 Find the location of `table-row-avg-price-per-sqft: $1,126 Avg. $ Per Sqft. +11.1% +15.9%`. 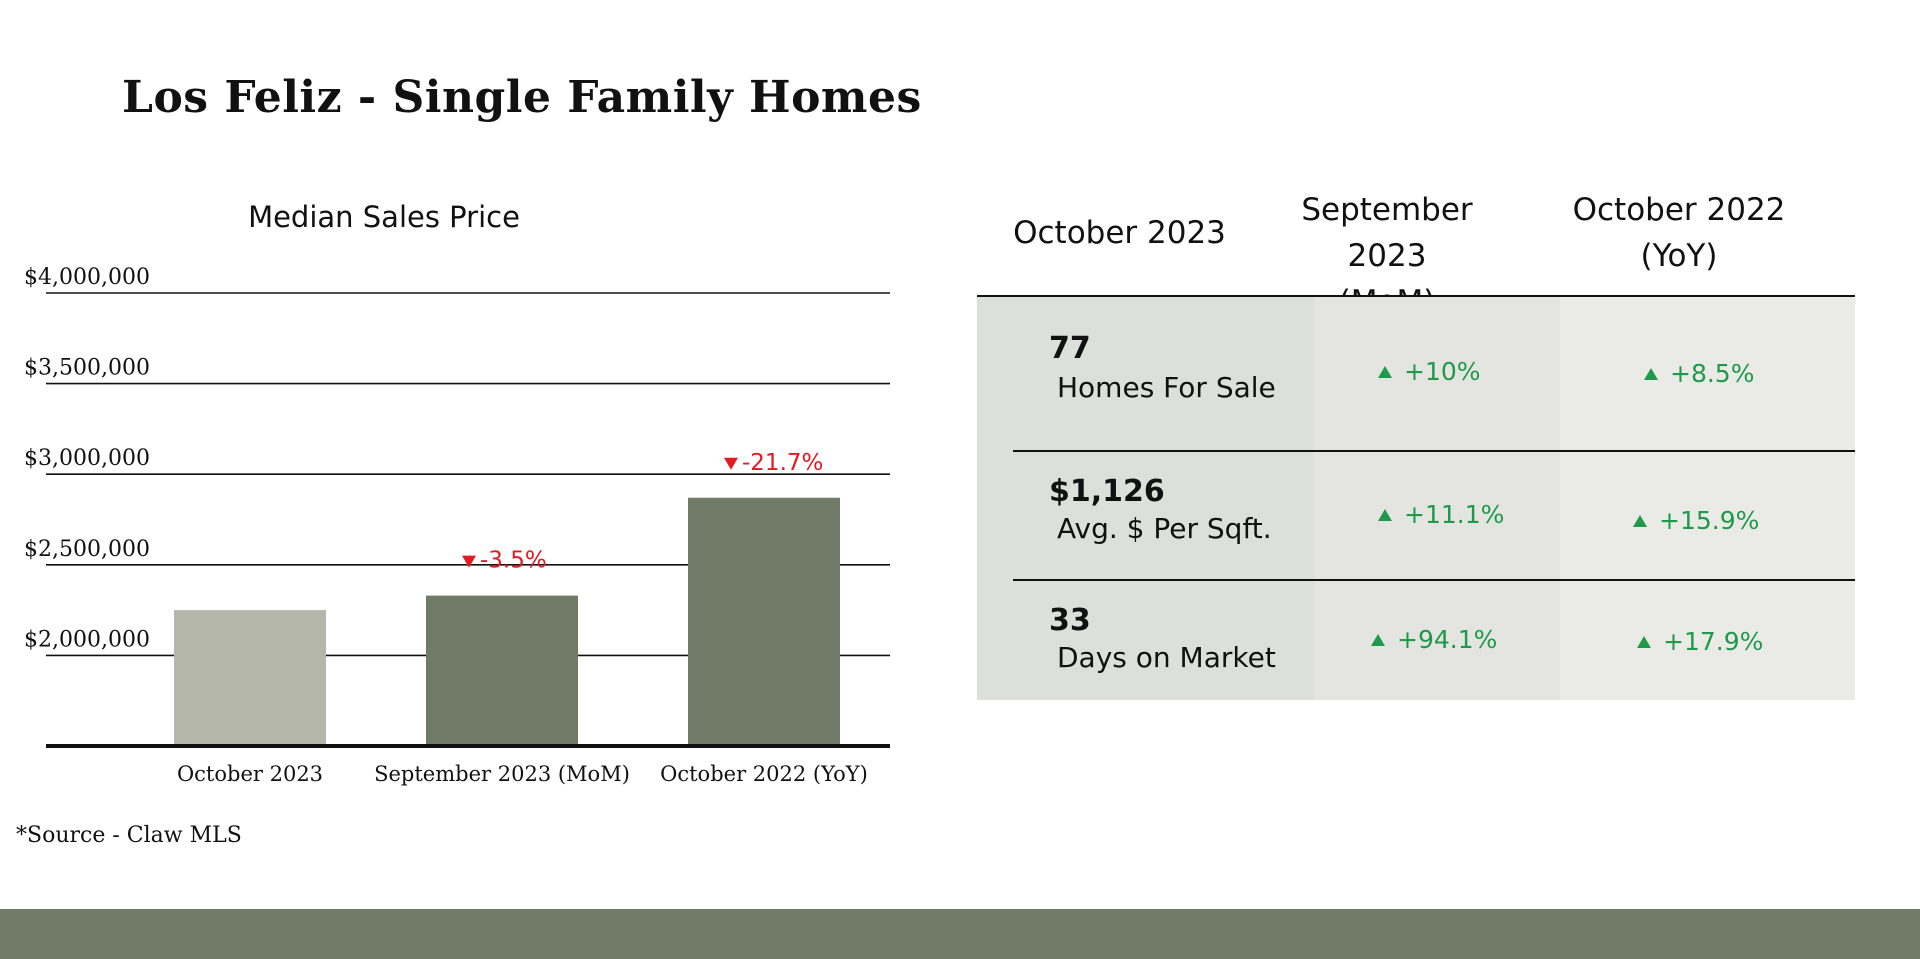

table-row-avg-price-per-sqft: $1,126 Avg. $ Per Sqft. +11.1% +15.9% is located at coordinates (1416, 515).